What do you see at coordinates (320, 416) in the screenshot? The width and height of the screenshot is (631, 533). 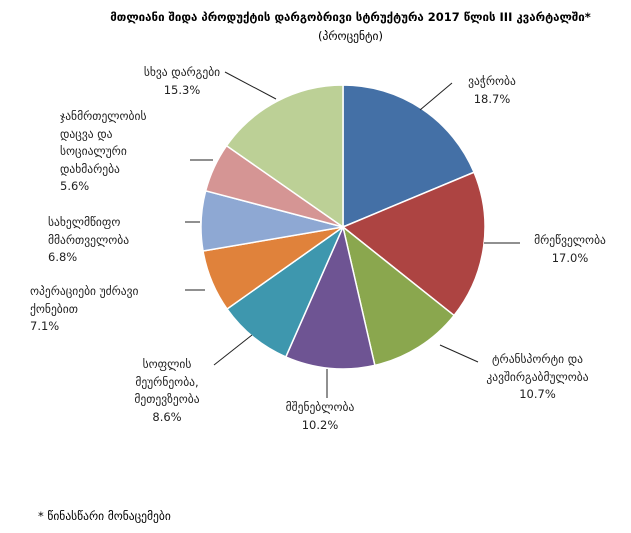 I see `slice-label: მშენებლობა 10.2%` at bounding box center [320, 416].